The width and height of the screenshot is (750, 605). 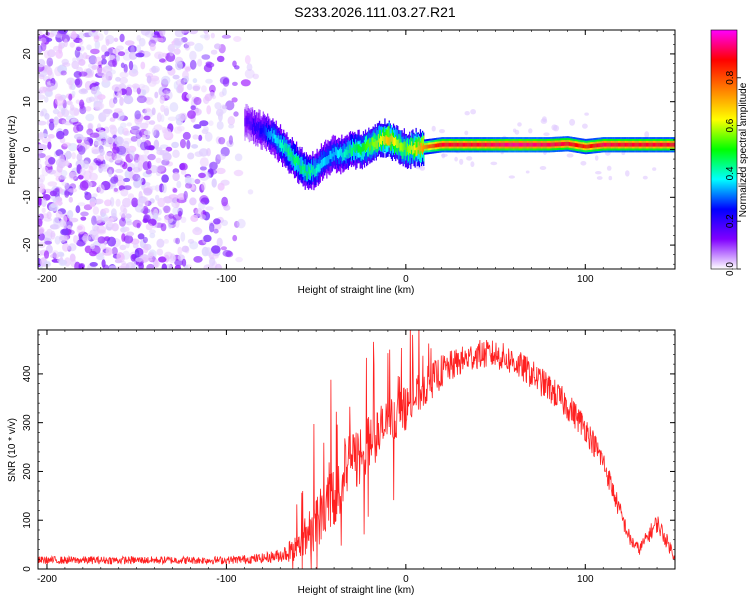 What do you see at coordinates (730, 221) in the screenshot?
I see `colorbar-tick-label: 0.2` at bounding box center [730, 221].